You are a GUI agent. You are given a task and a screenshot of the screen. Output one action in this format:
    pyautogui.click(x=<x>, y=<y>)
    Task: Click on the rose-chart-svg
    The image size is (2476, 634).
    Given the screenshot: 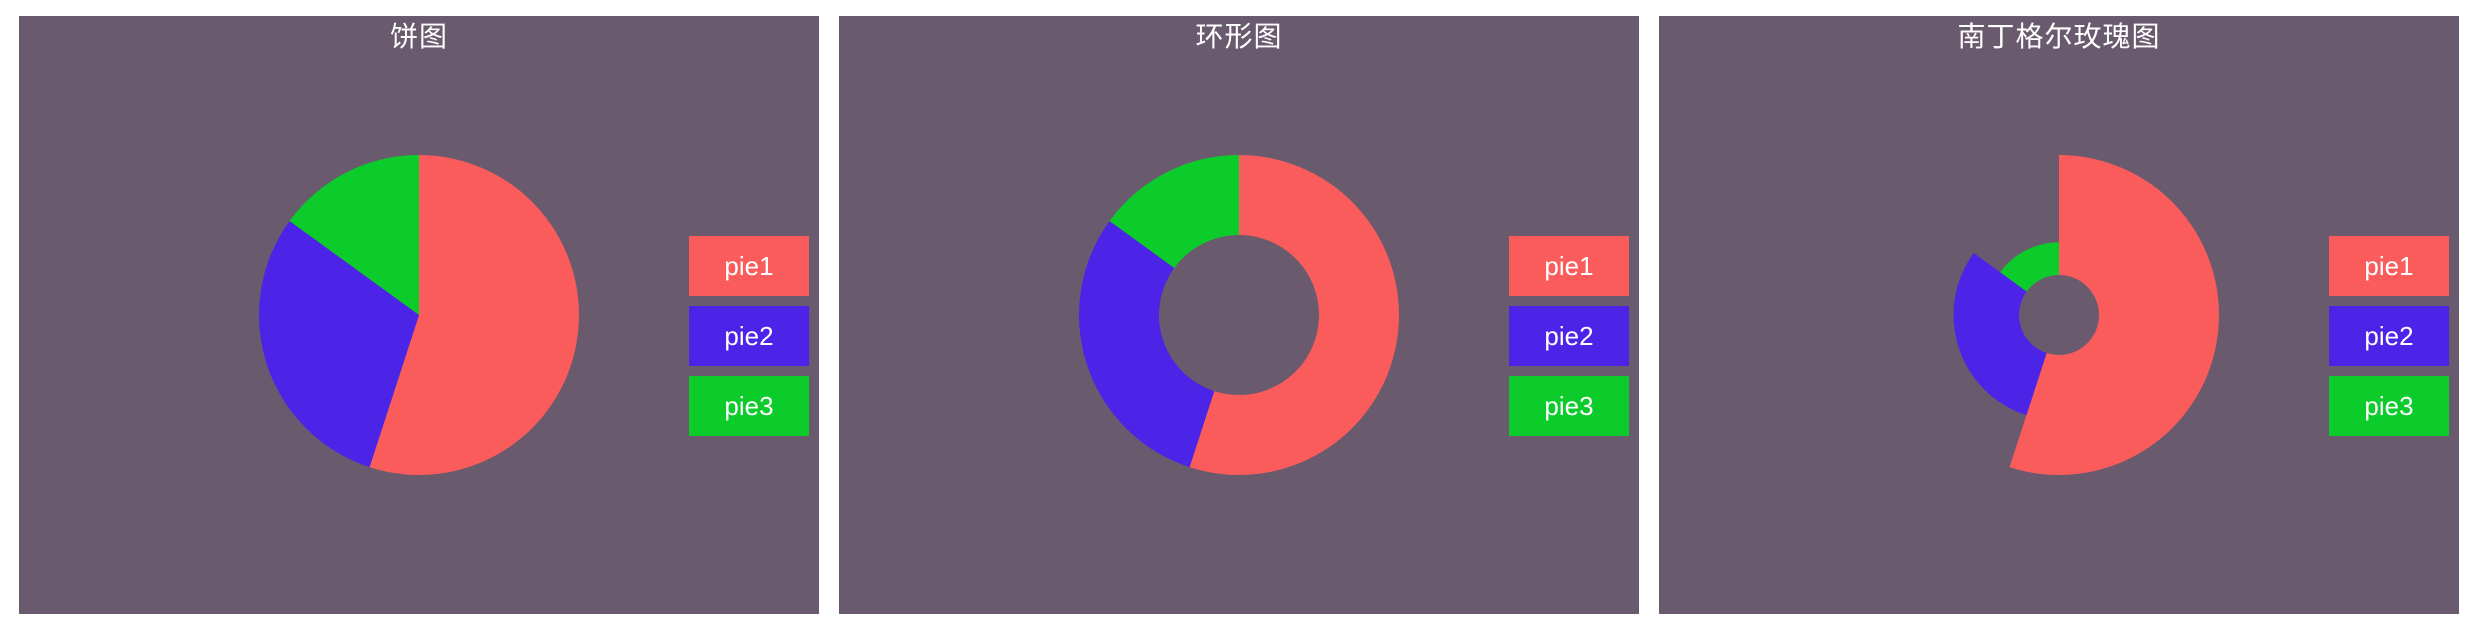 What is the action you would take?
    pyautogui.click(x=2086, y=315)
    